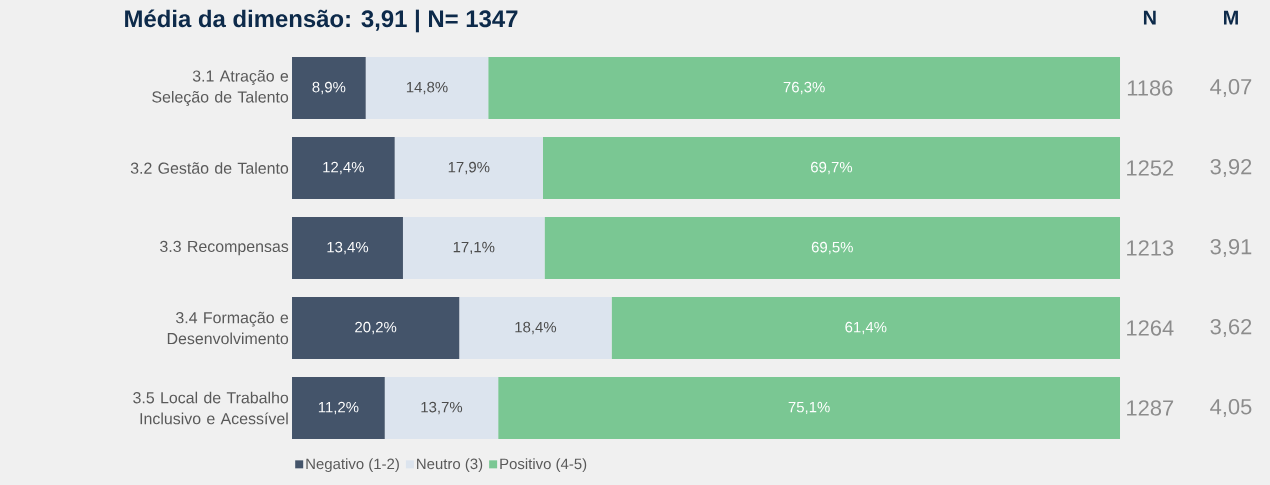 The width and height of the screenshot is (1270, 485). What do you see at coordinates (224, 248) in the screenshot?
I see `y-tick-label: 3.3 Recompensas` at bounding box center [224, 248].